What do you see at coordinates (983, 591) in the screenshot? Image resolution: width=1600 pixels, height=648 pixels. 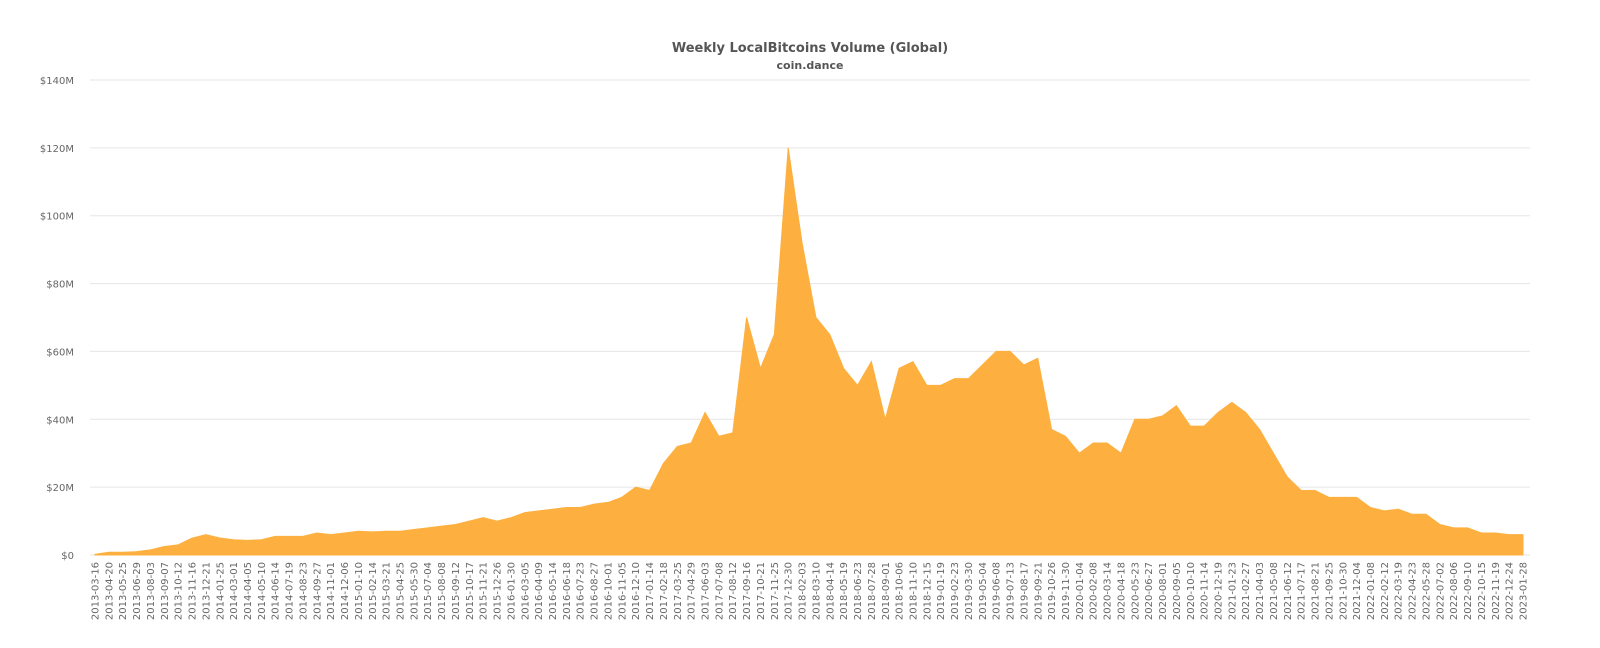 I see `x-tick-label: 2019-05-04` at bounding box center [983, 591].